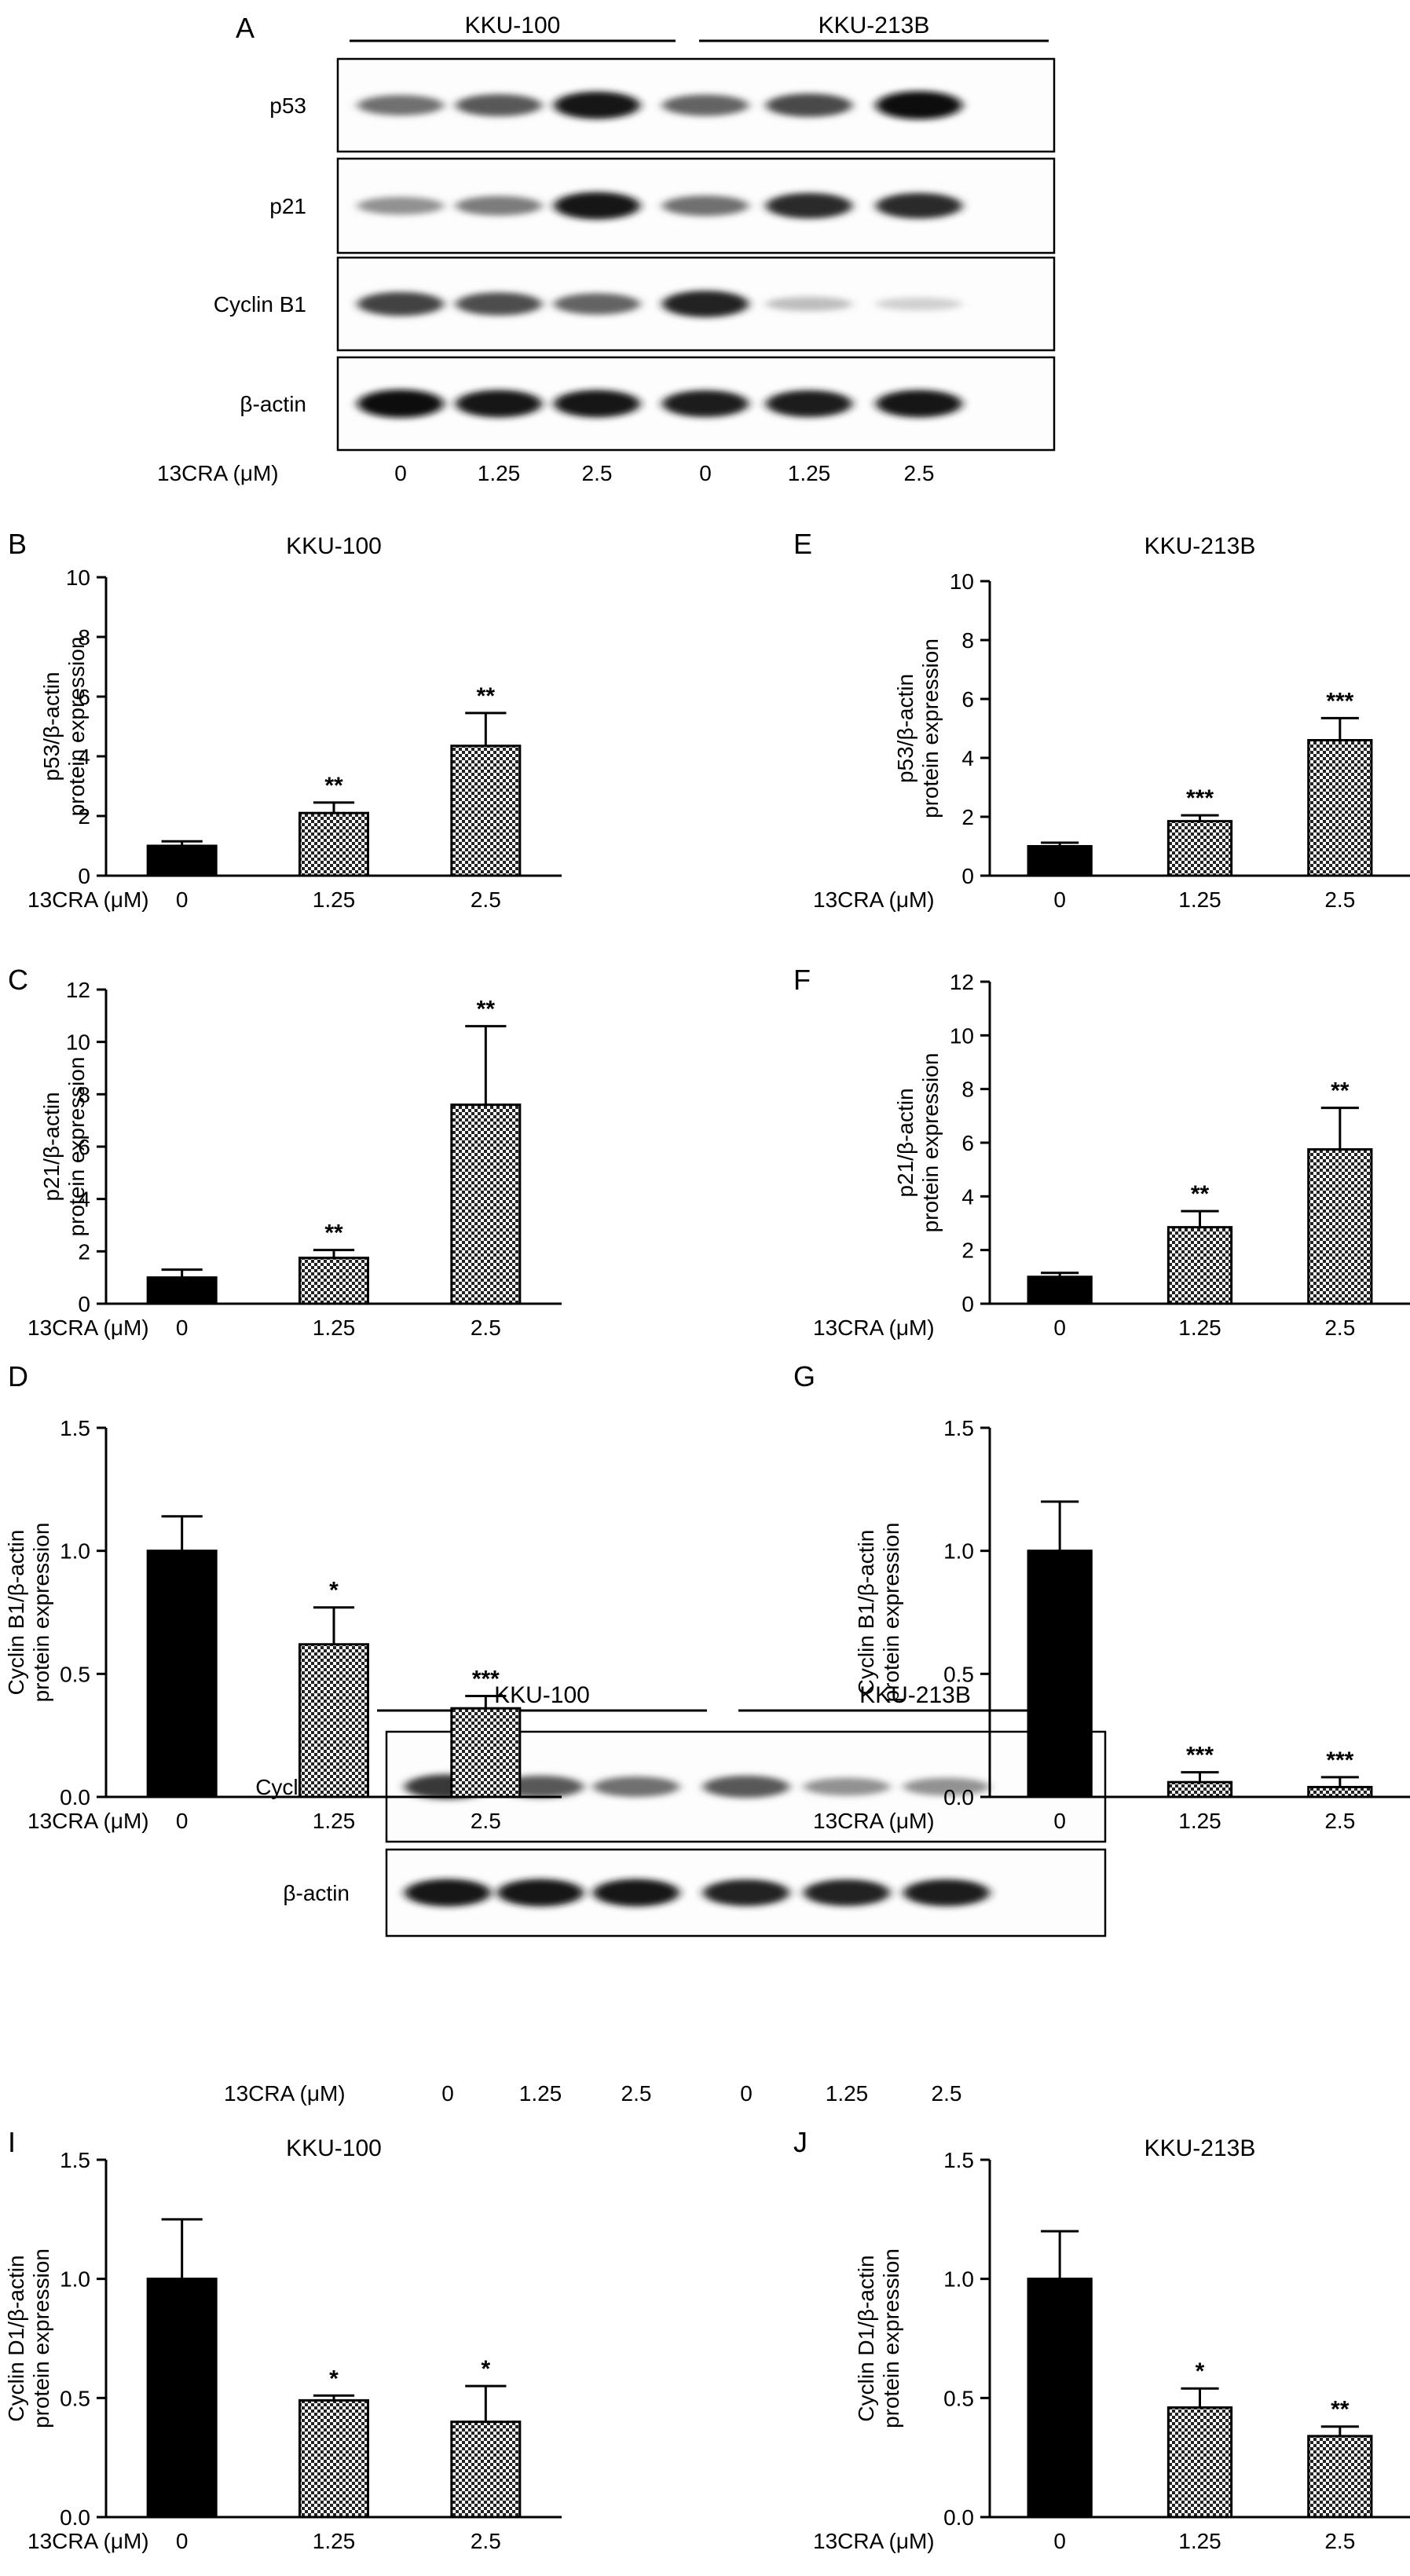 Image resolution: width=1410 pixels, height=2576 pixels. Describe the element at coordinates (12, 2142) in the screenshot. I see `panel-letter-i: I` at that location.